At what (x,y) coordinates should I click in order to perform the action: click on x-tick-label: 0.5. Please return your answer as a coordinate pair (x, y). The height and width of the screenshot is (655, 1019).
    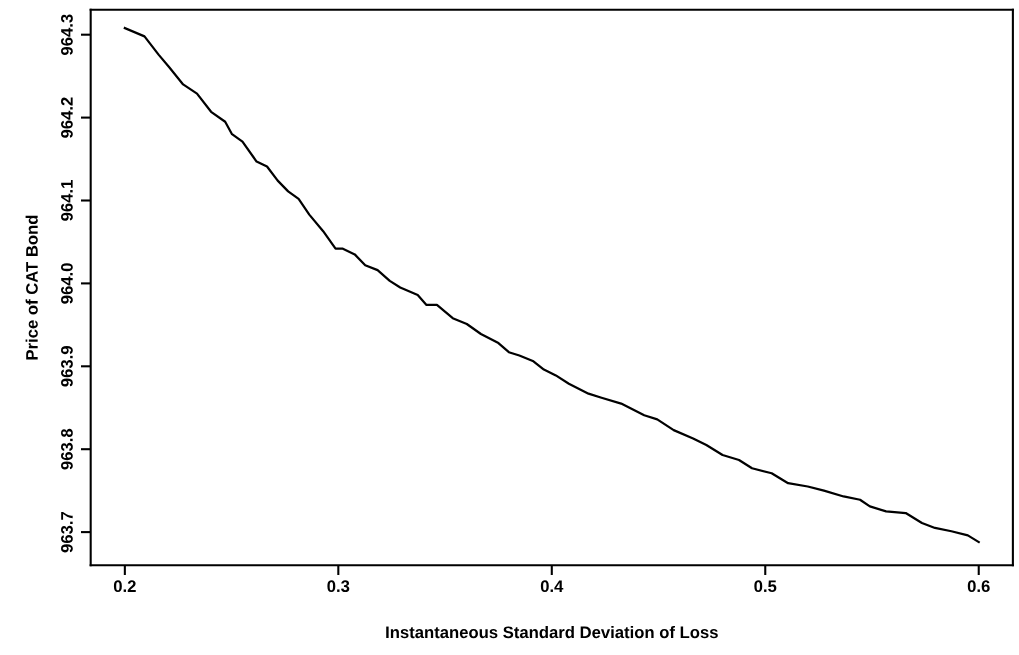
    Looking at the image, I should click on (765, 586).